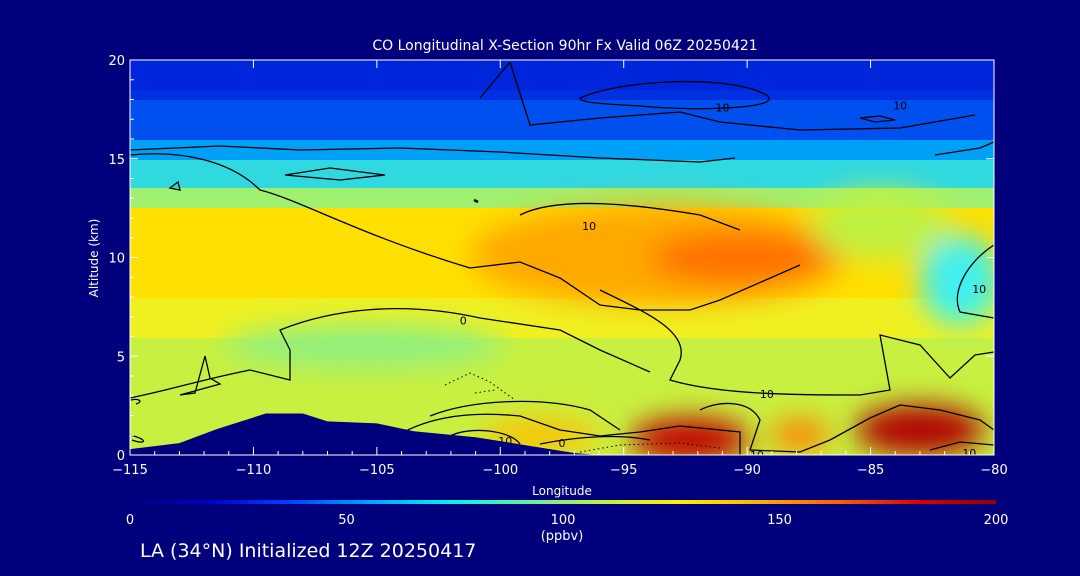  What do you see at coordinates (364, 434) in the screenshot?
I see `terrain-mask` at bounding box center [364, 434].